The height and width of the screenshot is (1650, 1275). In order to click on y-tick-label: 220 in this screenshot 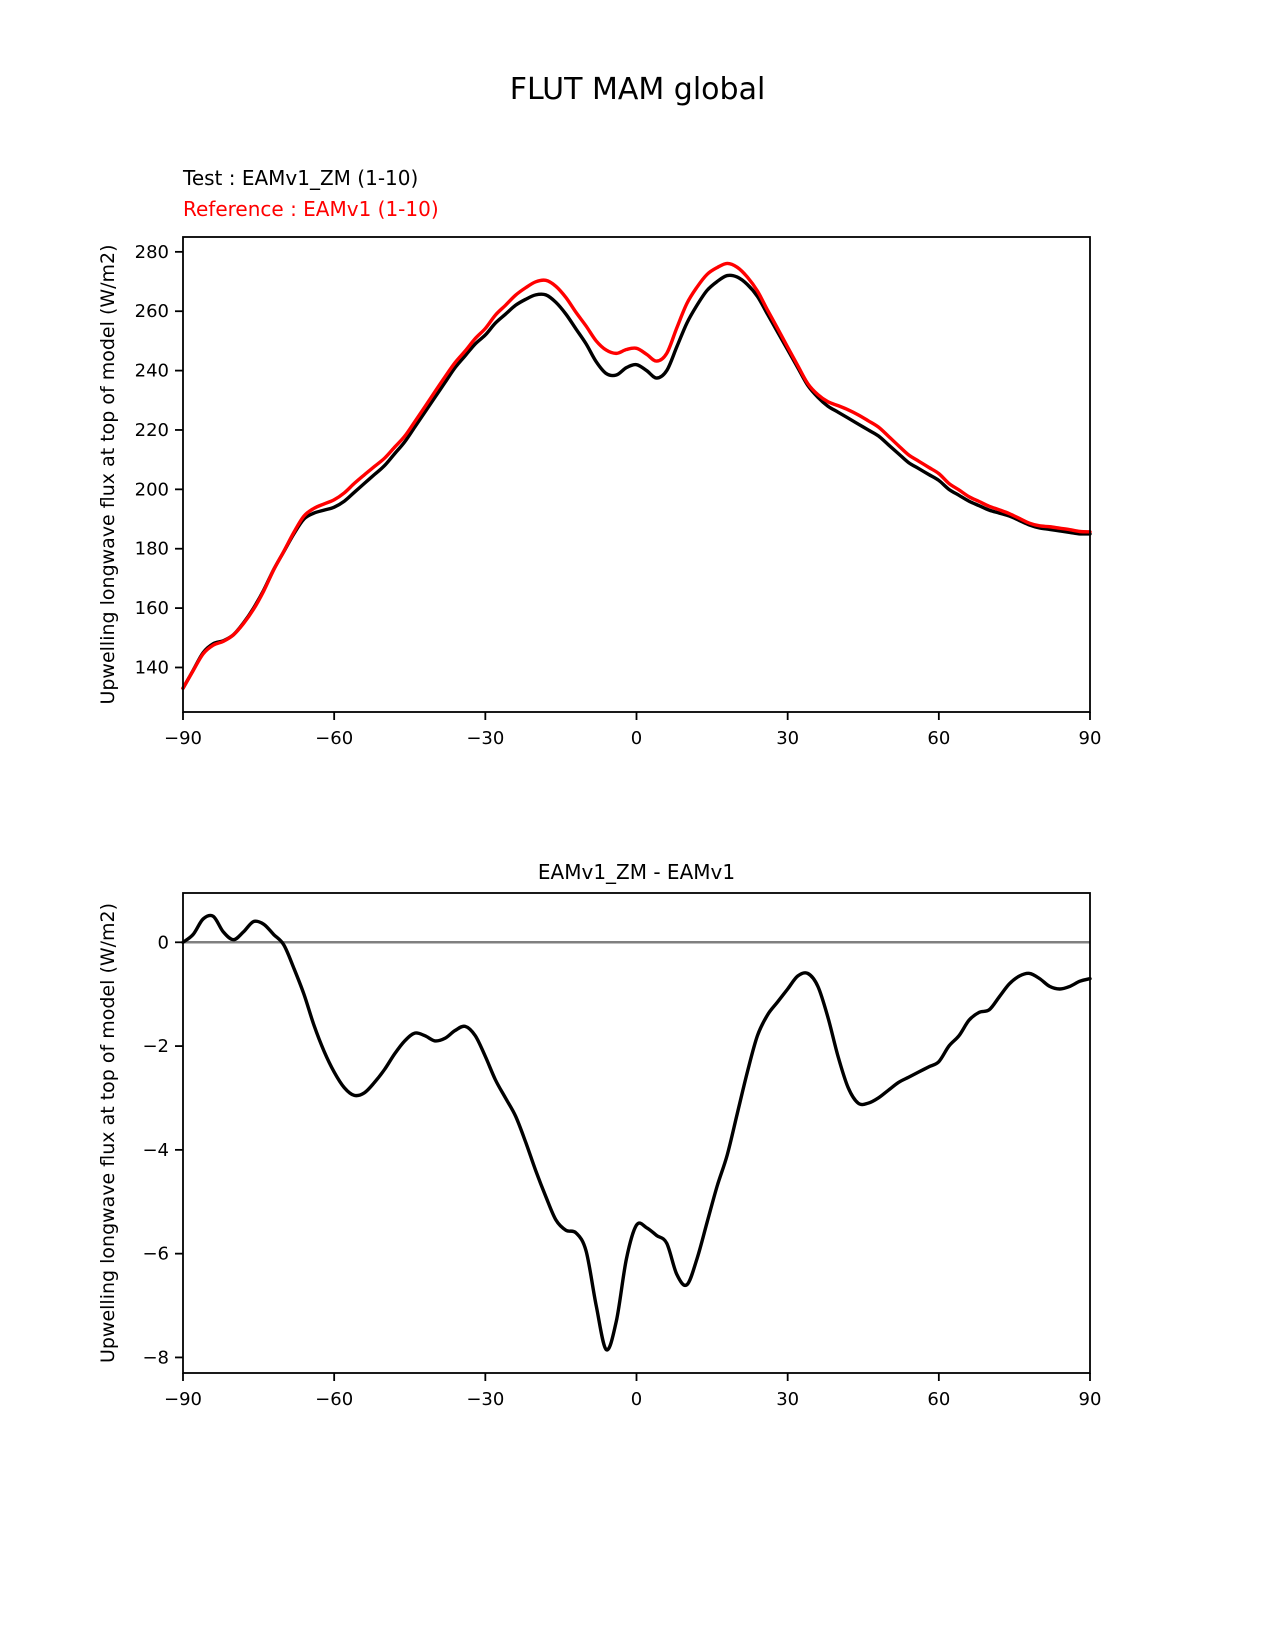, I will do `click(152, 430)`.